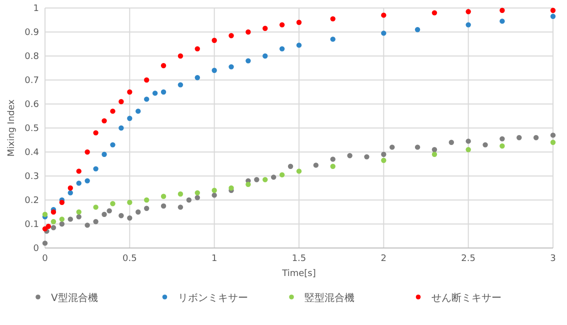 This screenshot has height=325, width=567. I want to click on x-tick-label: 3, so click(553, 259).